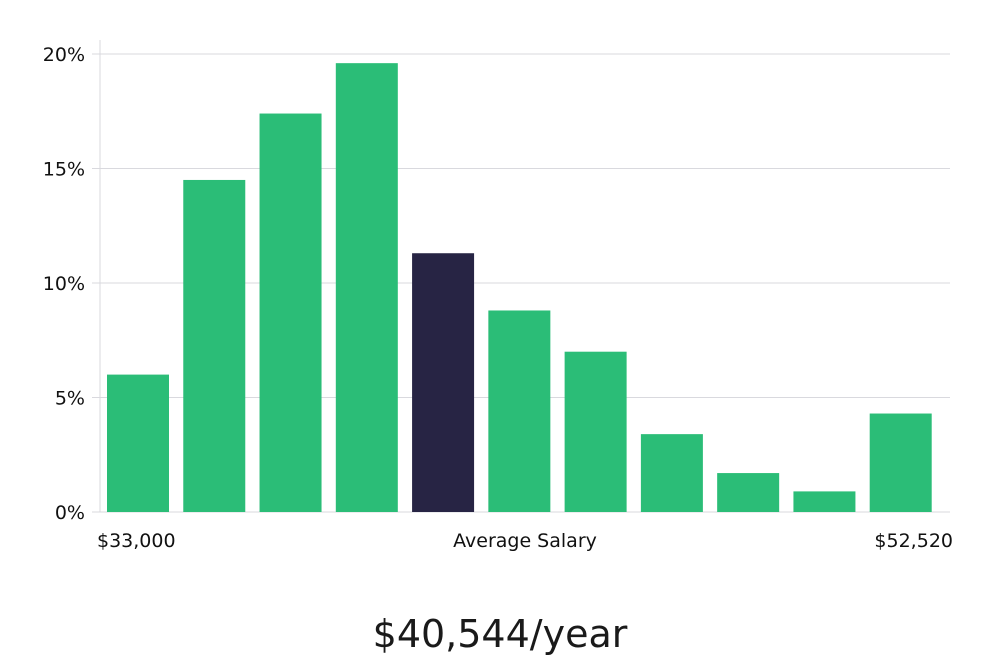 This screenshot has width=1000, height=660. I want to click on x-label-average: Average Salary, so click(525, 541).